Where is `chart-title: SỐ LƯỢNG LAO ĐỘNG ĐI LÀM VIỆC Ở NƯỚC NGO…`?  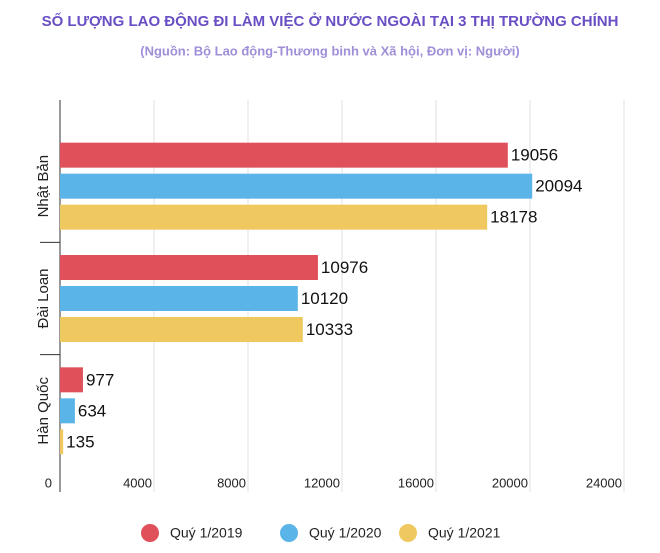
chart-title: SỐ LƯỢNG LAO ĐỘNG ĐI LÀM VIỆC Ở NƯỚC NGO… is located at coordinates (330, 21).